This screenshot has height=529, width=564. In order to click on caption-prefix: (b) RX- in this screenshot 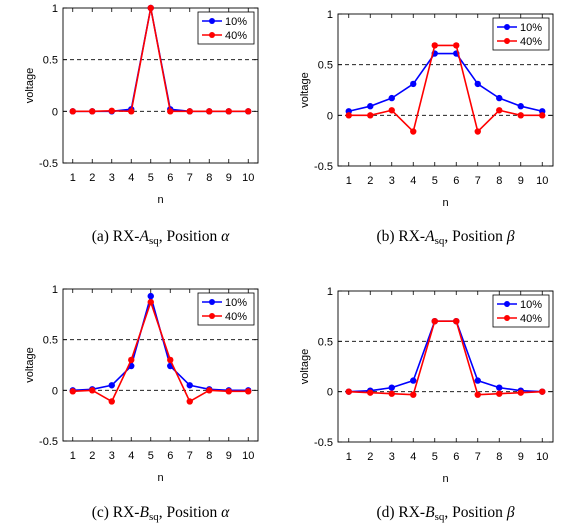, I will do `click(400, 236)`.